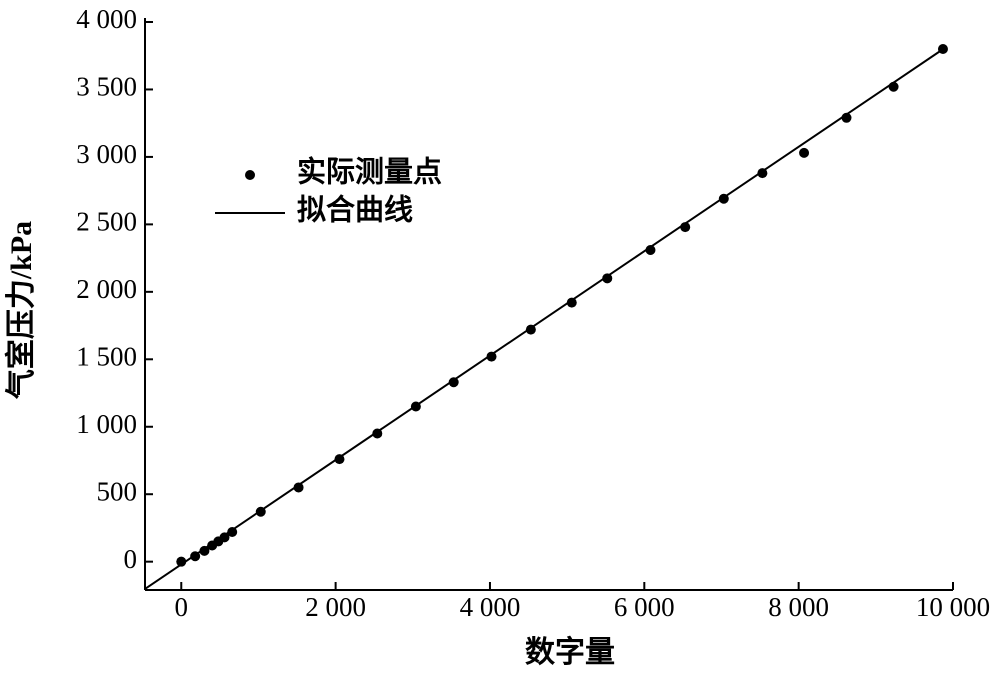 This screenshot has height=677, width=1000. Describe the element at coordinates (335, 607) in the screenshot. I see `x-tick-label: 2 000` at that location.